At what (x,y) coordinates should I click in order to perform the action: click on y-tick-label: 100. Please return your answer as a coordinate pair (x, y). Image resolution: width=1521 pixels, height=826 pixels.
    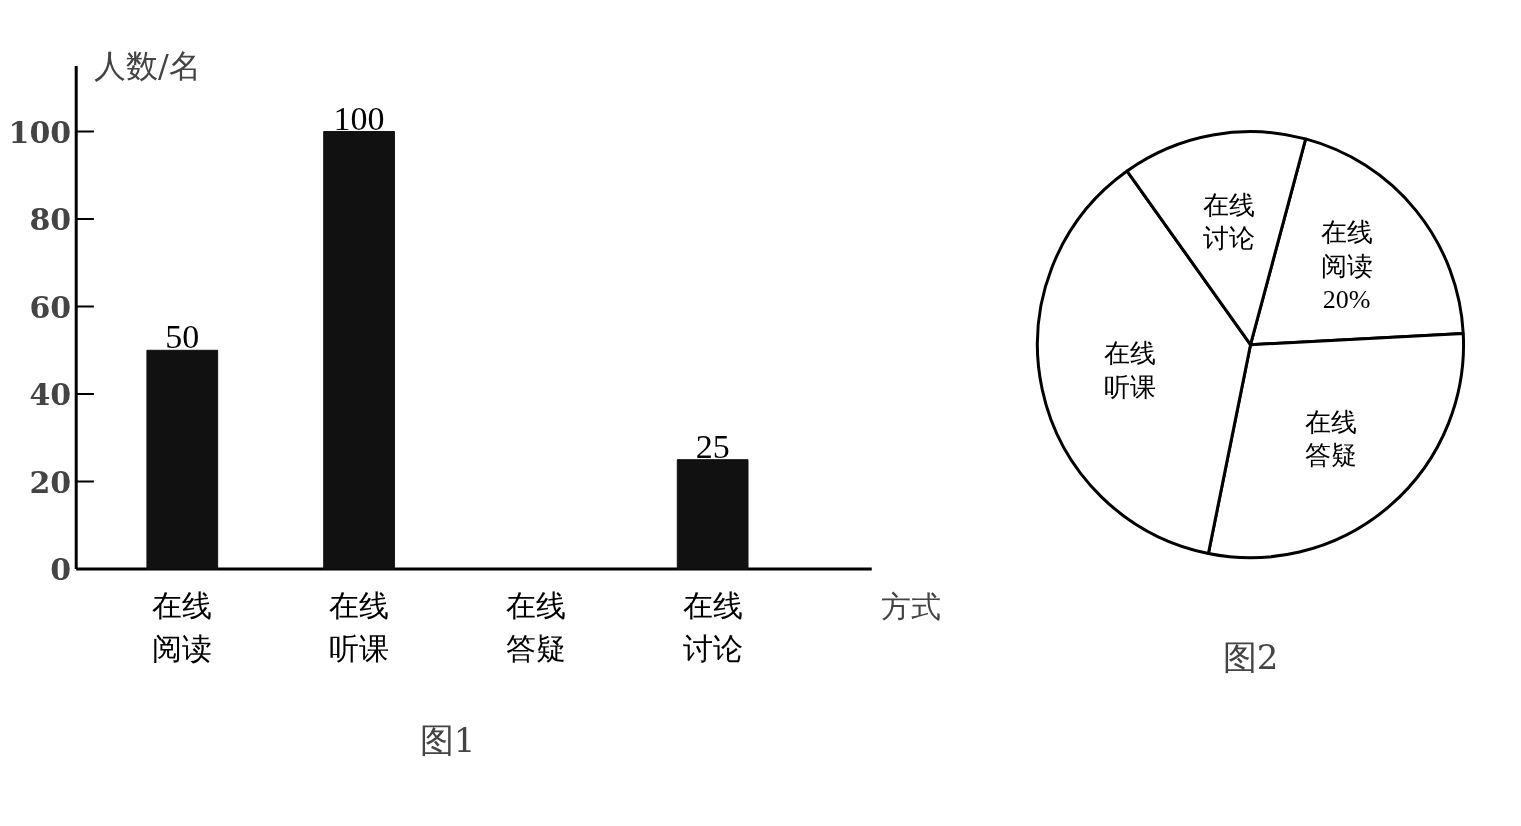
    Looking at the image, I should click on (40, 132).